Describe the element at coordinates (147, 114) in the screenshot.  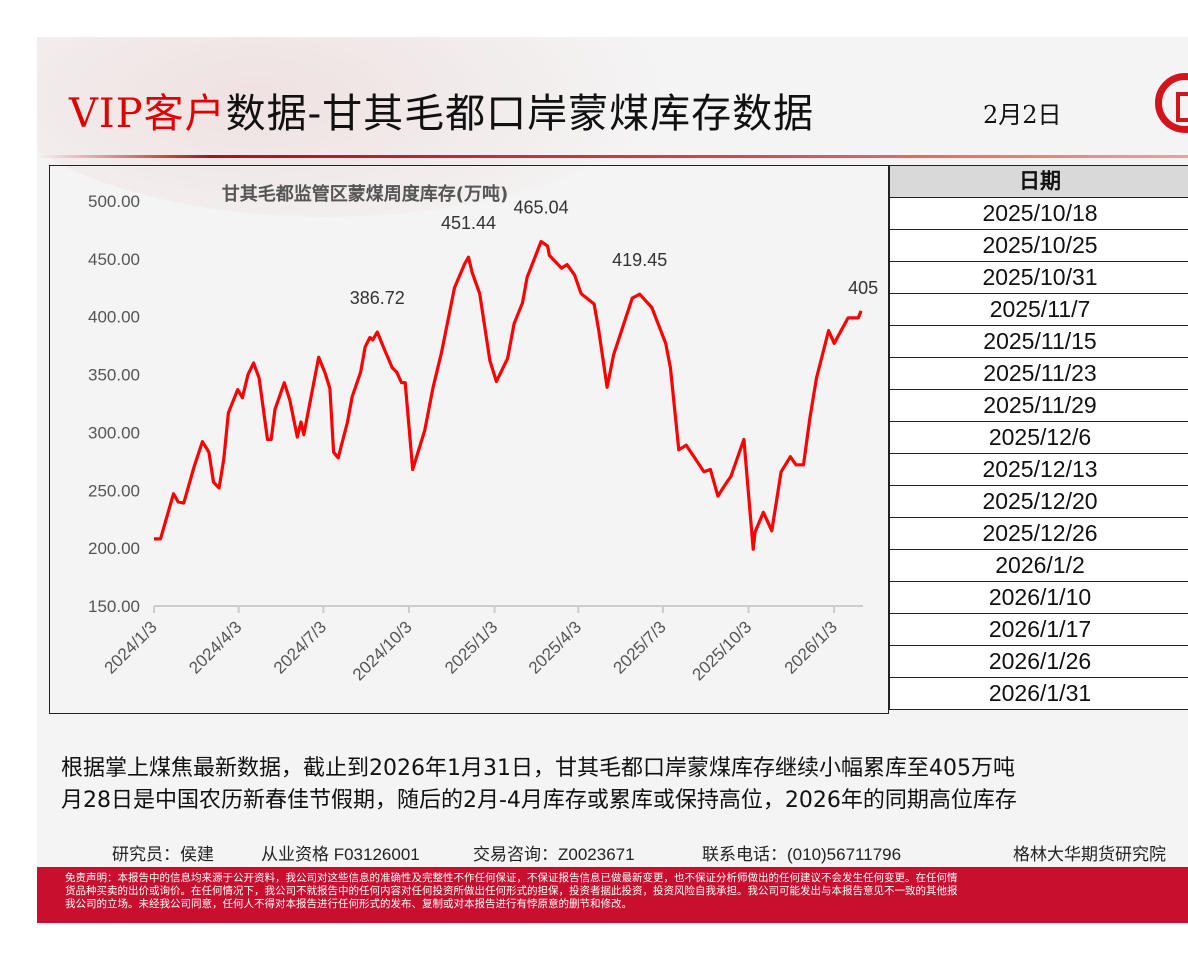
I see `title-vip: VIP客户` at that location.